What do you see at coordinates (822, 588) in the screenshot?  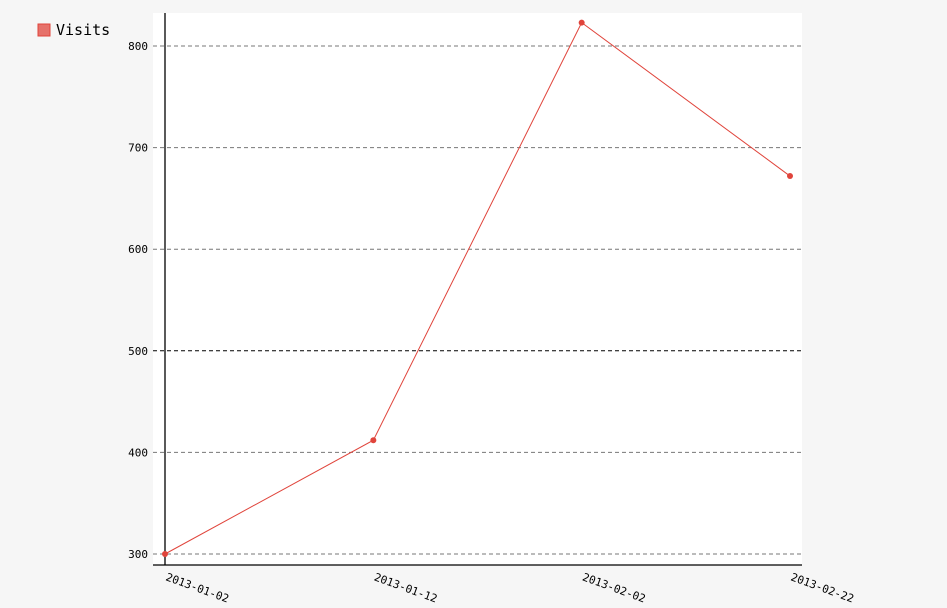 I see `x-tick-label: 2013-02-22` at bounding box center [822, 588].